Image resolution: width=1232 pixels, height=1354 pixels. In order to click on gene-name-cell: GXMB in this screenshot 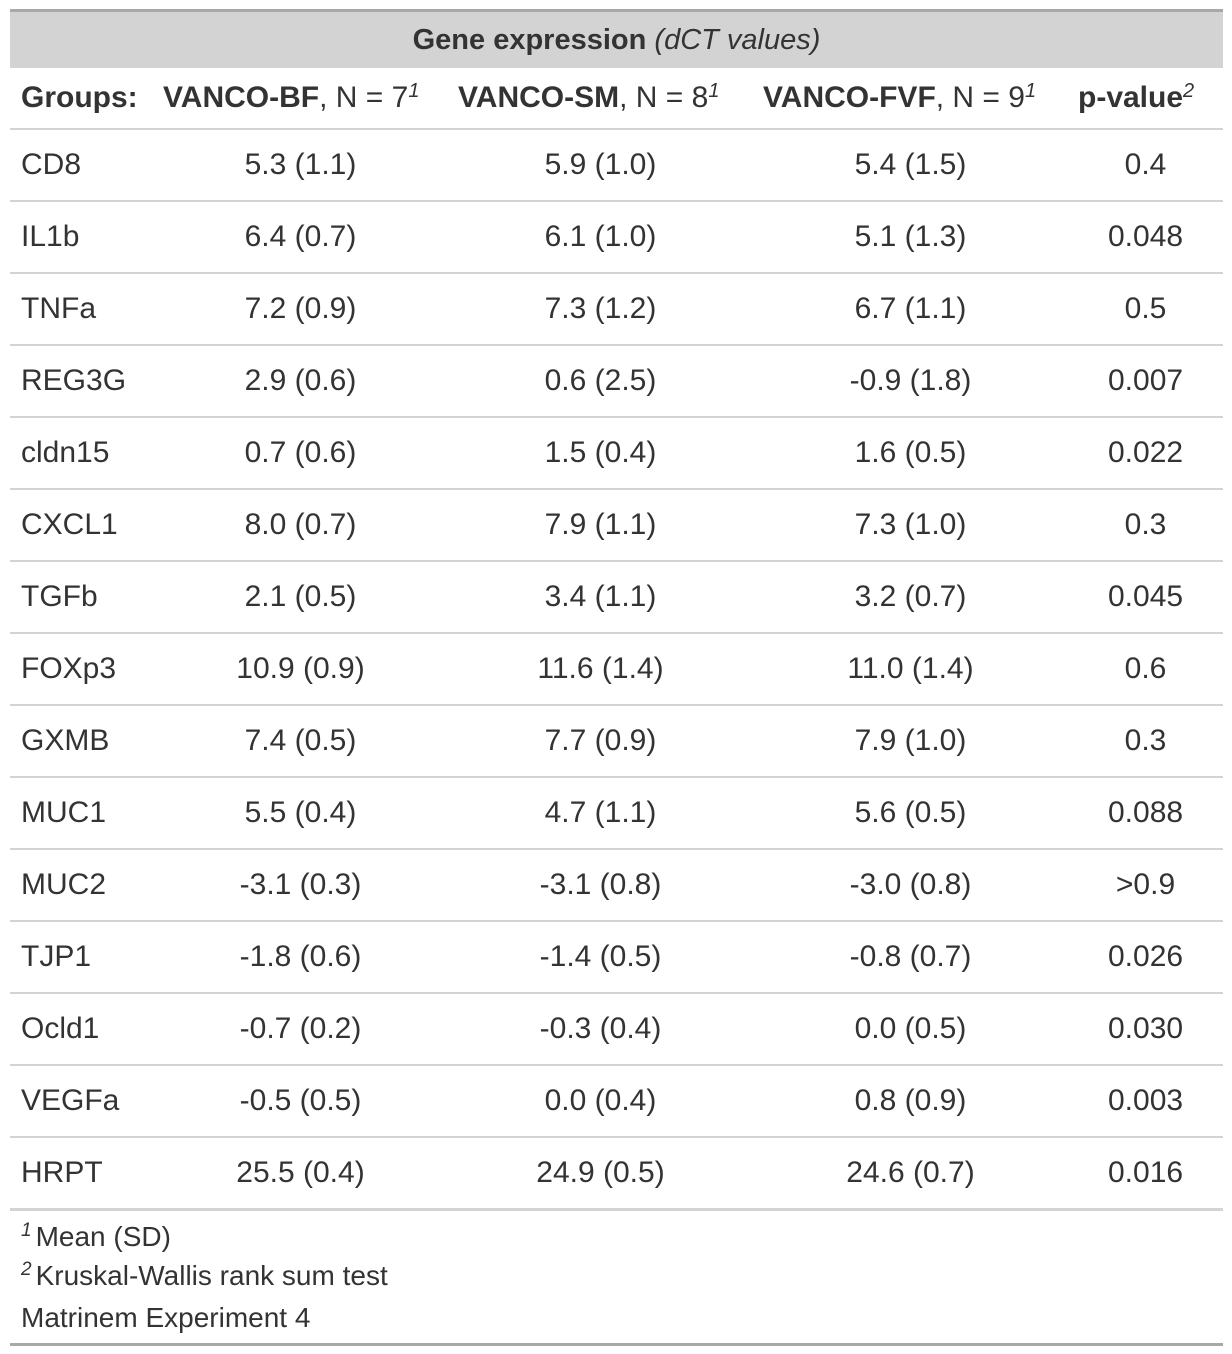, I will do `click(81, 741)`.